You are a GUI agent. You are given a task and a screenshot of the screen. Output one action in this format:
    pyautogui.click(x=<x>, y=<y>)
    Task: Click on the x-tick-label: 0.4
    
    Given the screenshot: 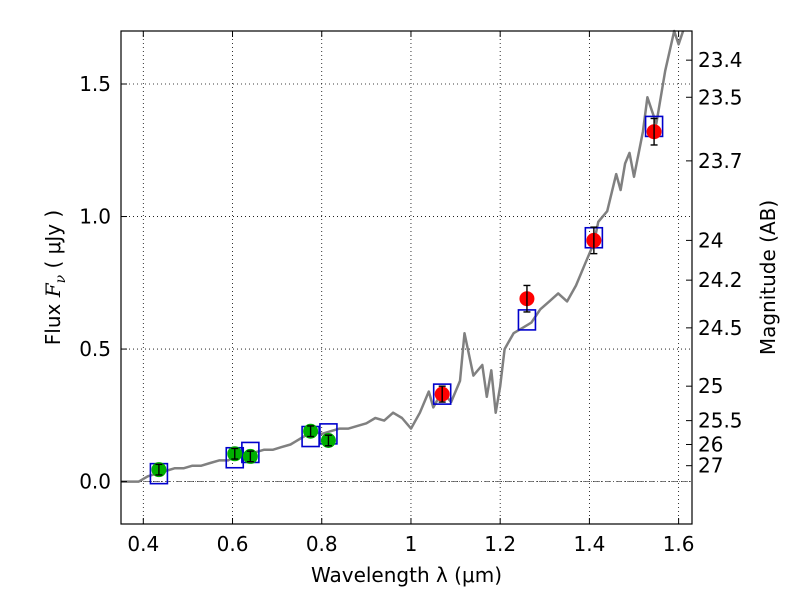 What is the action you would take?
    pyautogui.click(x=143, y=544)
    